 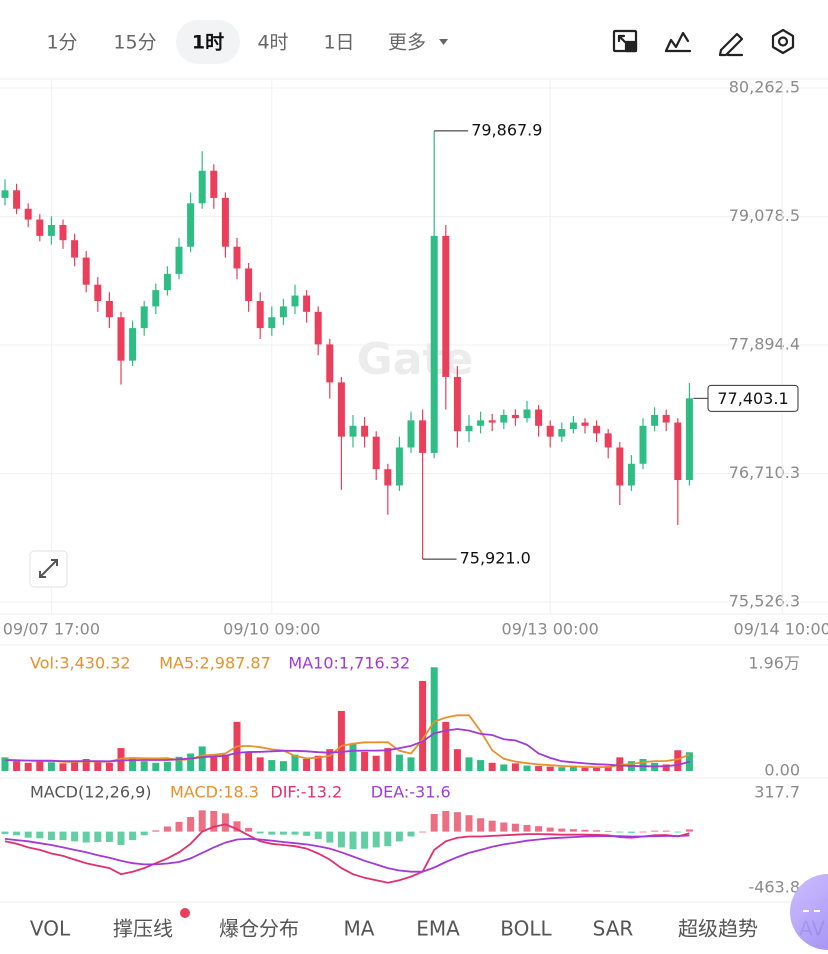 I want to click on indicator-tab: 撑压线, so click(x=143, y=929).